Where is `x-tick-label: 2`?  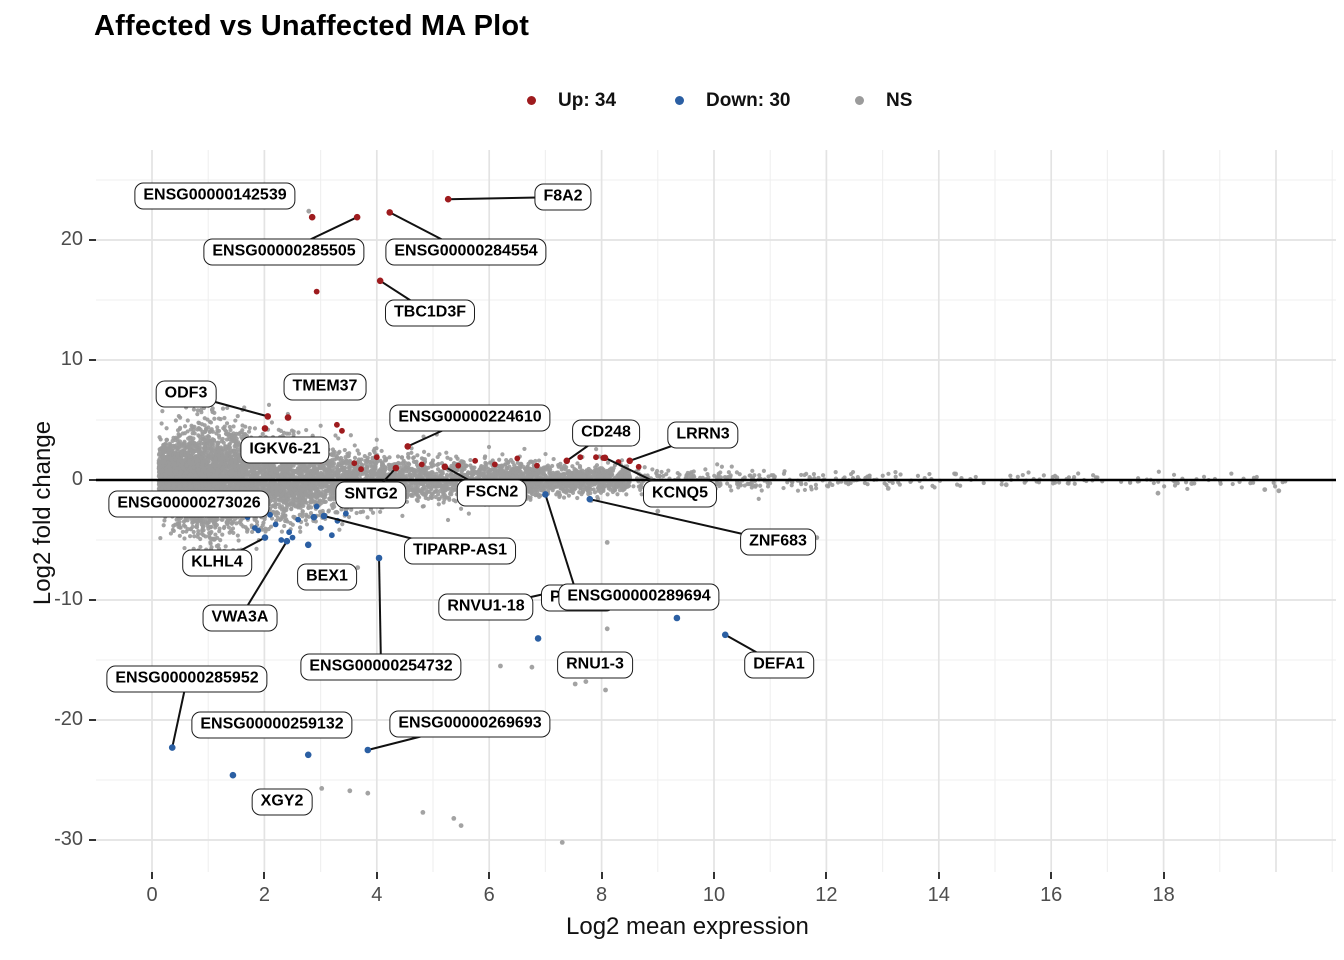 x-tick-label: 2 is located at coordinates (264, 895).